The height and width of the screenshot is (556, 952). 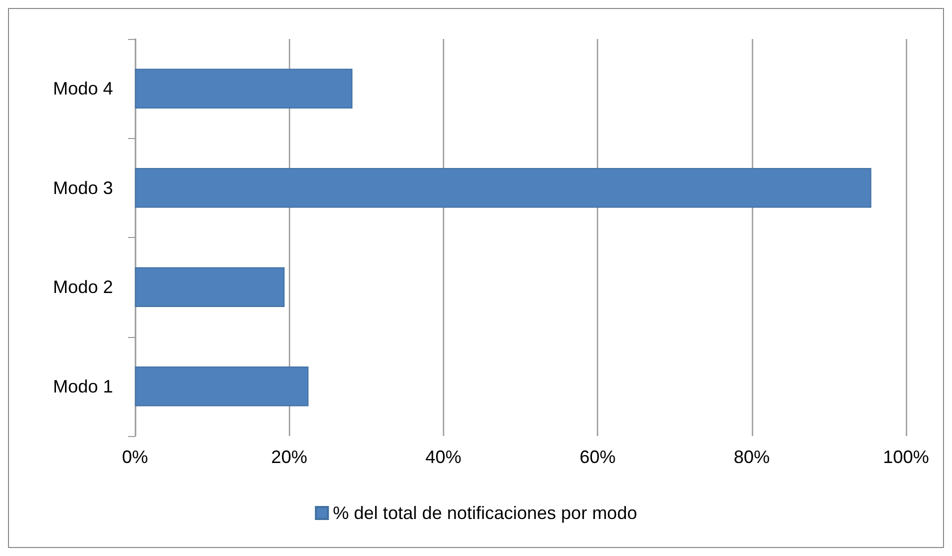 I want to click on legend-label: % del total de notificaciones por modo, so click(x=485, y=513).